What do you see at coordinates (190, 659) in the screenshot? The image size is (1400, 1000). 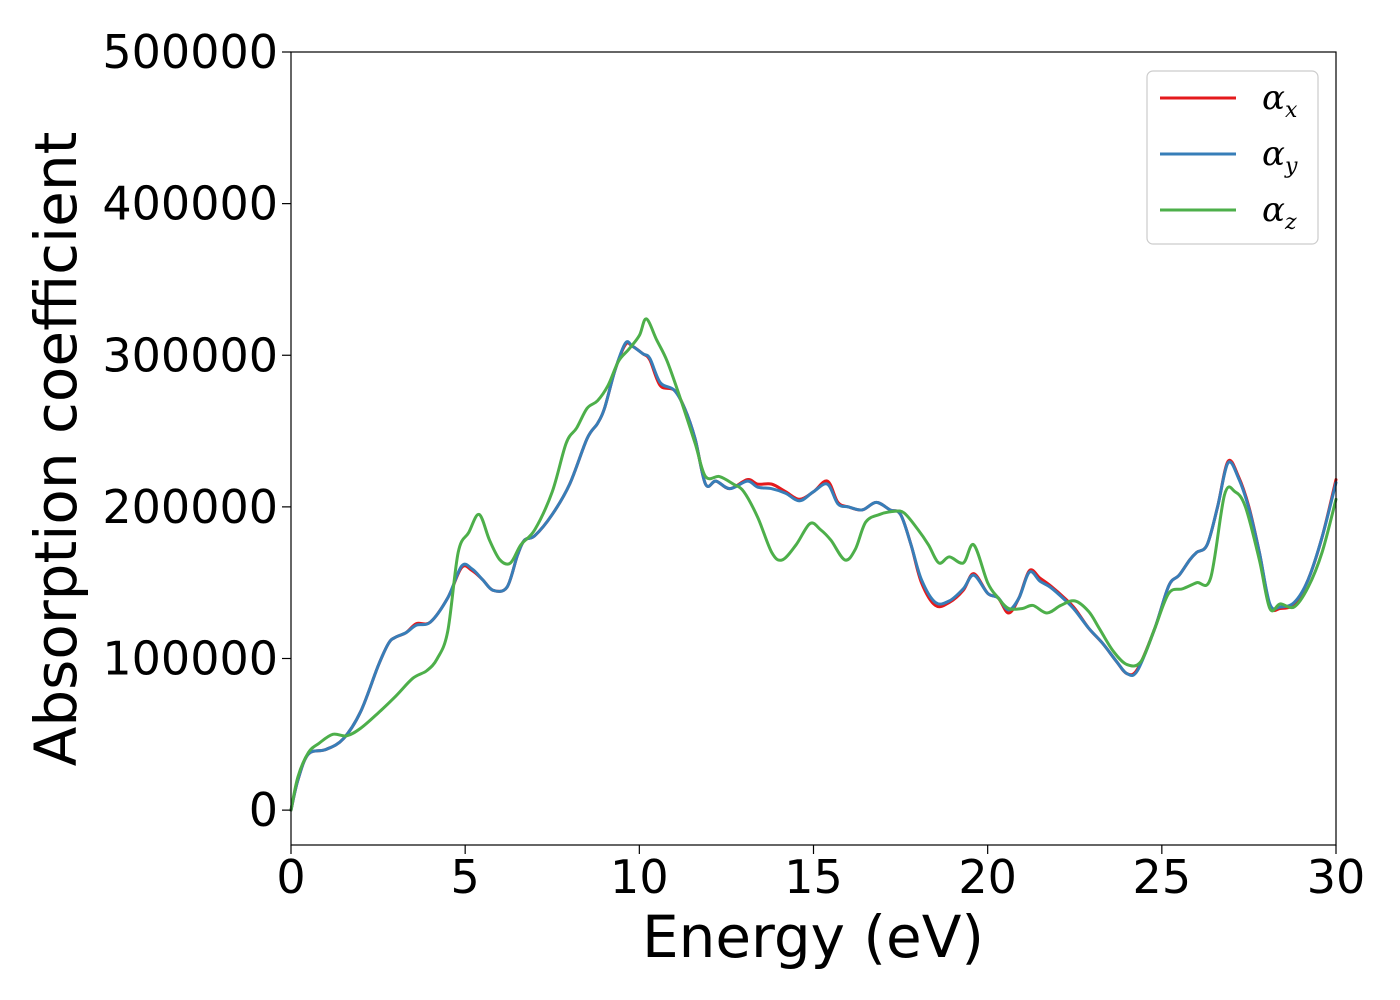 I see `y-tick-label: 100000` at bounding box center [190, 659].